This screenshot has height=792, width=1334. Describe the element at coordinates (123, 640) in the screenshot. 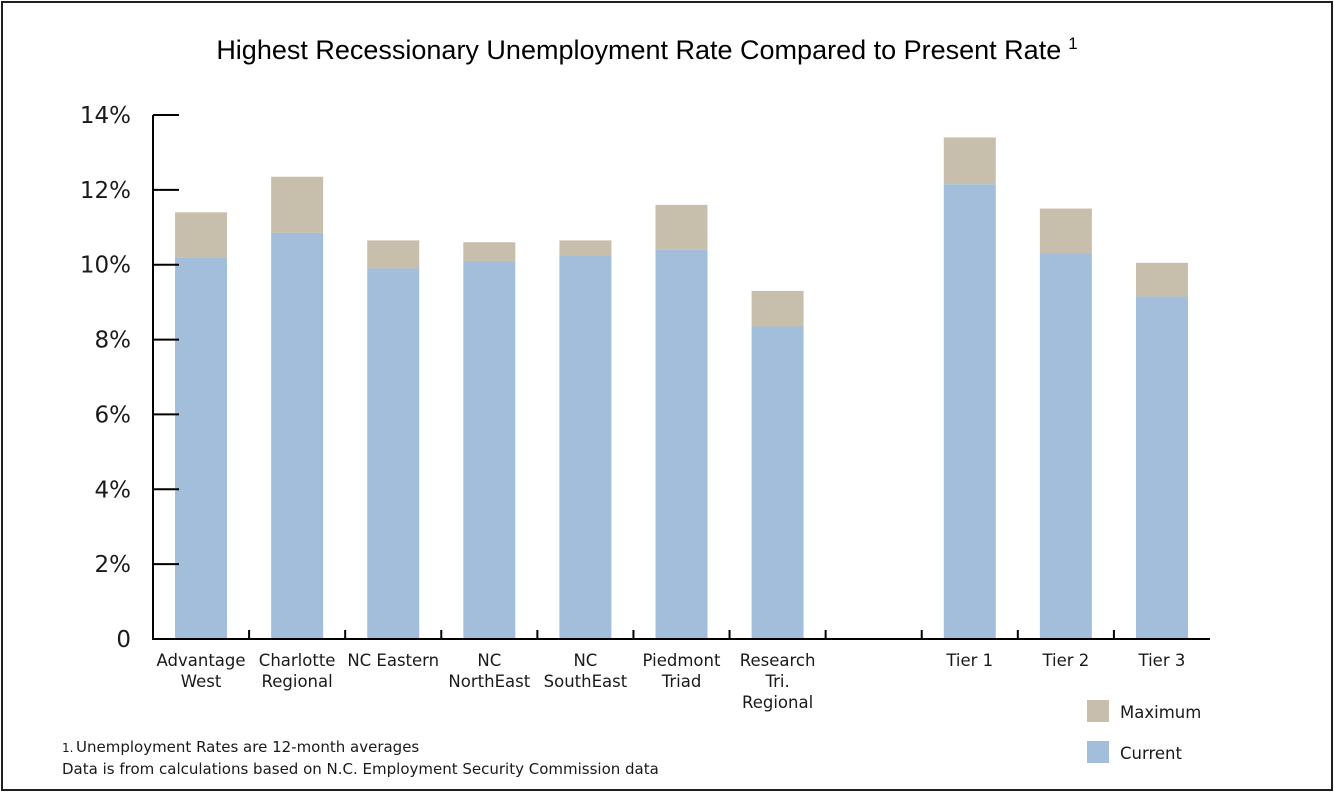

I see `y-tick-label: 0` at that location.